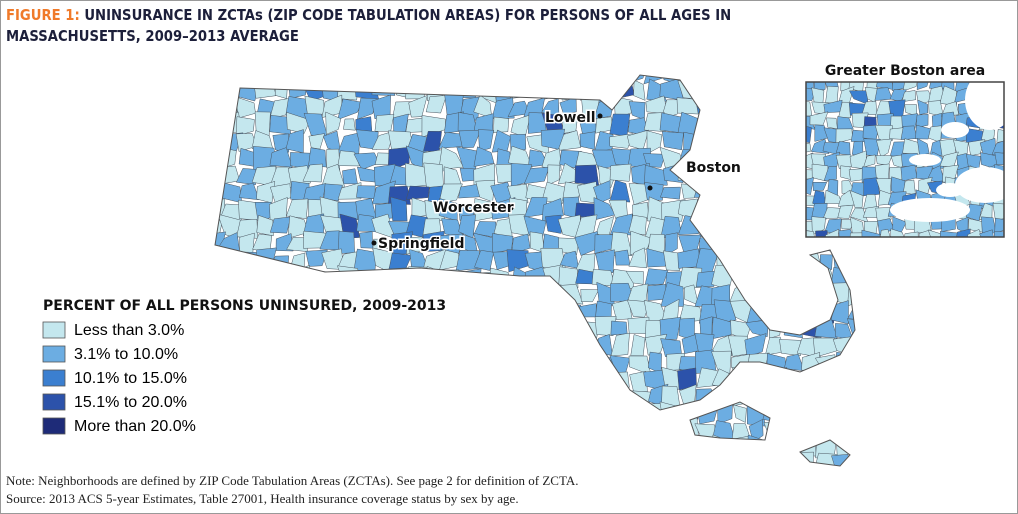 Image resolution: width=1018 pixels, height=514 pixels. I want to click on legend-swatch, so click(54, 402).